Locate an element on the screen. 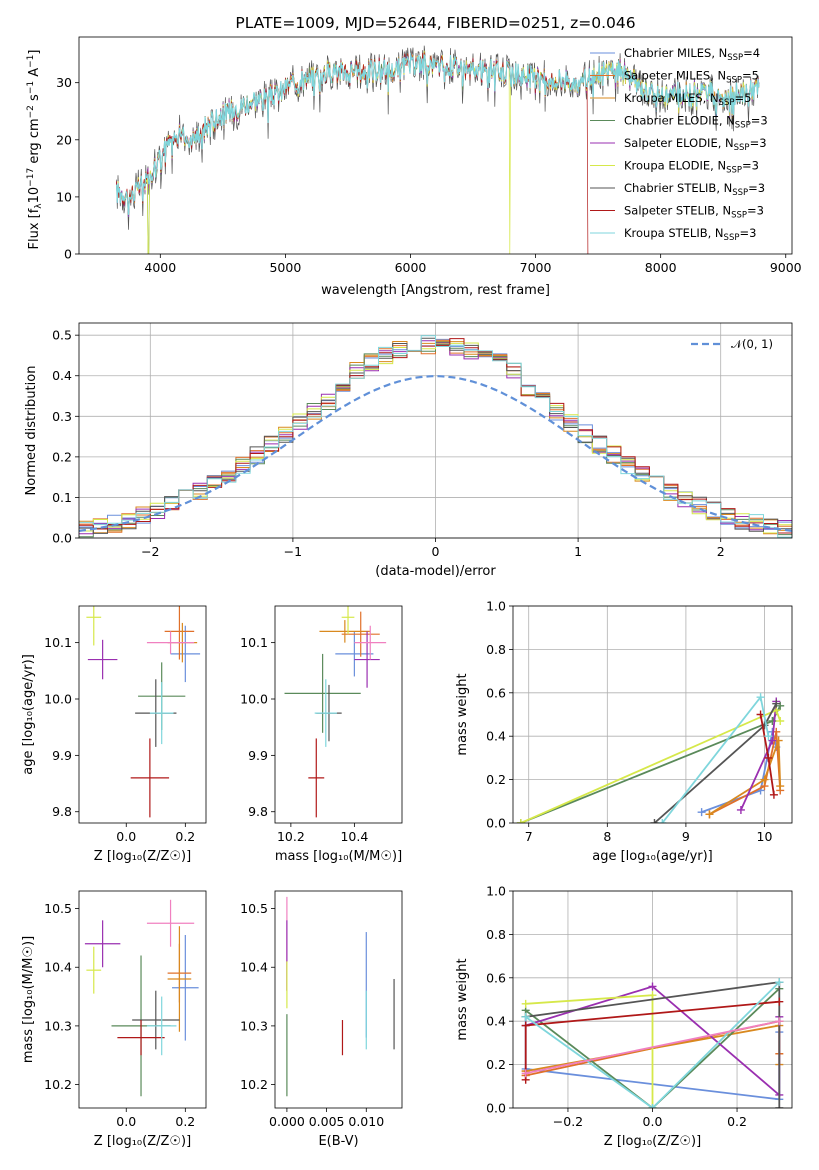 The image size is (819, 1170). plot-area-age_vs_mass is located at coordinates (335, 712).